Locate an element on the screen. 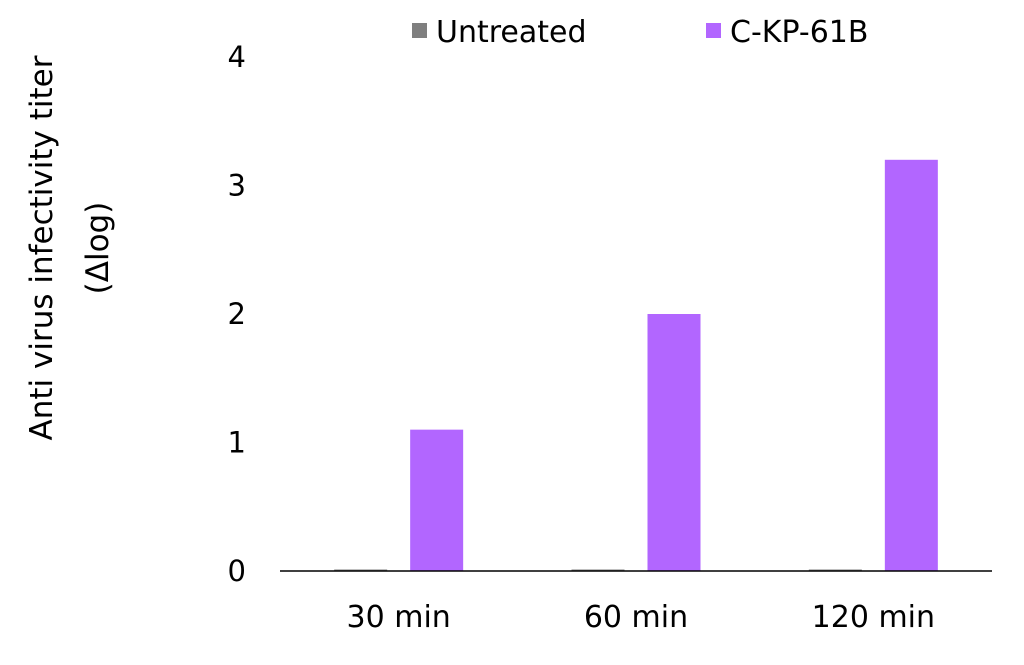  y-tick-label: 2 is located at coordinates (237, 314).